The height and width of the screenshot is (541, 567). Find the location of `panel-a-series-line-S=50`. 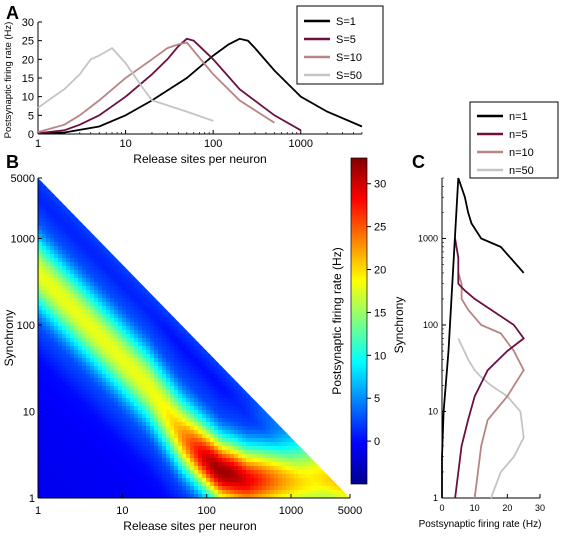

panel-a-series-line-S=50 is located at coordinates (125, 84).